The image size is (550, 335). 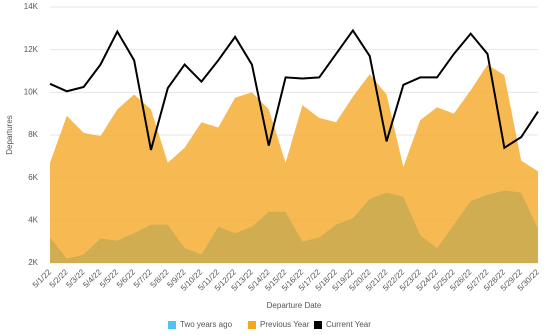 What do you see at coordinates (31, 91) in the screenshot?
I see `y-tick-label: 10K` at bounding box center [31, 91].